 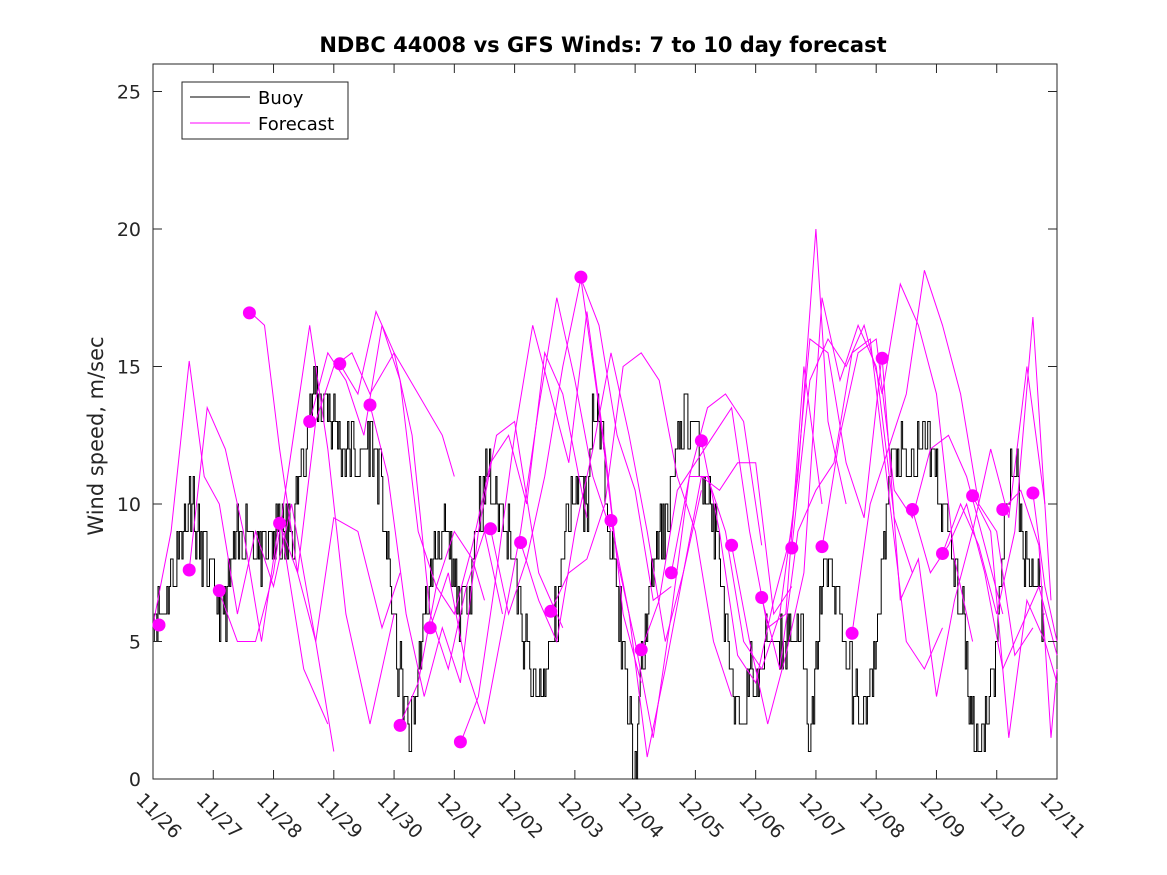 What do you see at coordinates (129, 230) in the screenshot?
I see `y-tick-label-20: 20` at bounding box center [129, 230].